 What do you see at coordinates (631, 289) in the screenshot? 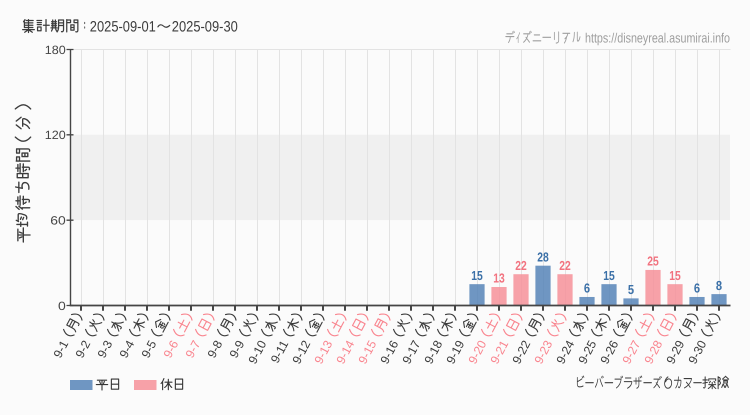
I see `svg-text: 5` at bounding box center [631, 289].